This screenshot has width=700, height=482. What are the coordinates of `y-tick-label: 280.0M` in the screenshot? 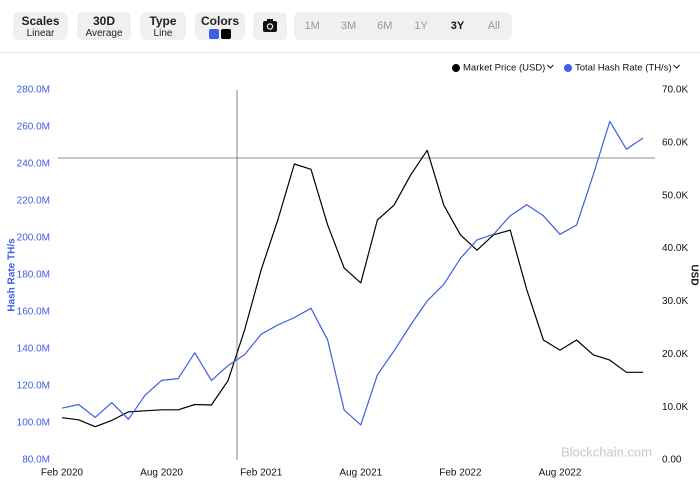 It's located at (33, 90).